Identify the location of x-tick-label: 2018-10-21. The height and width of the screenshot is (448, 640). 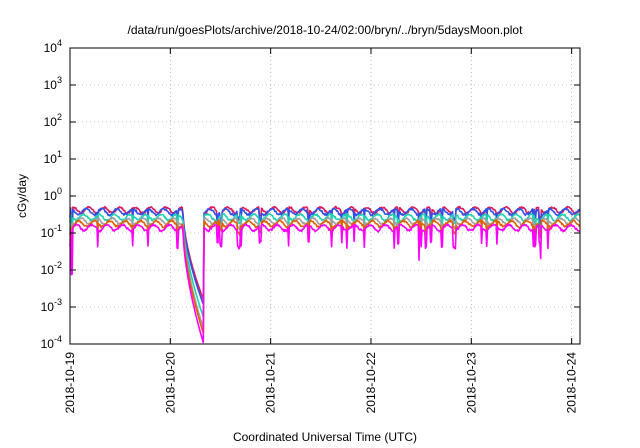
(271, 383).